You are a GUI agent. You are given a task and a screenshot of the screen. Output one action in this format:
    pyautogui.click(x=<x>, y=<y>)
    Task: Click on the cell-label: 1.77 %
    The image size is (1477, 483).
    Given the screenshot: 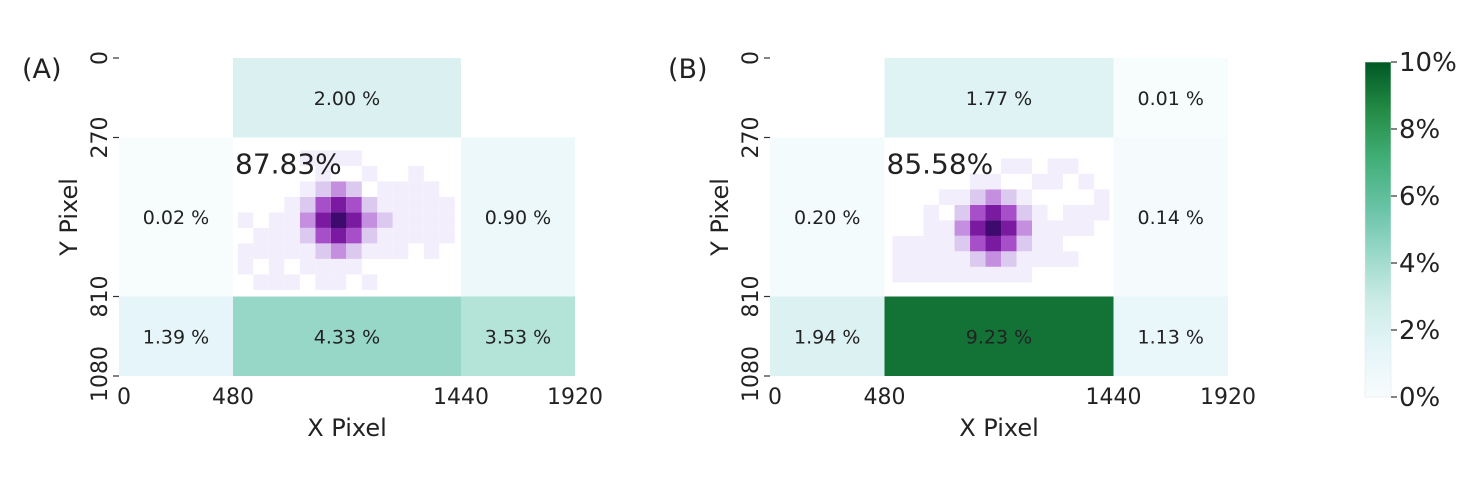 What is the action you would take?
    pyautogui.click(x=999, y=99)
    